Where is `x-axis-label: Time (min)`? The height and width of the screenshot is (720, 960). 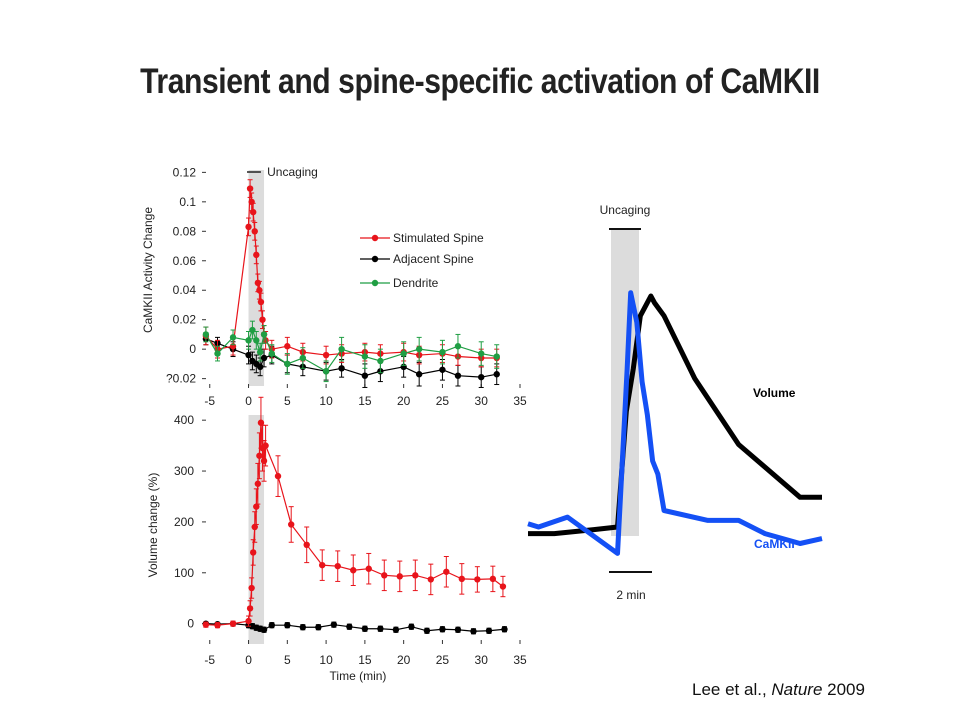
x-axis-label: Time (min) is located at coordinates (358, 676).